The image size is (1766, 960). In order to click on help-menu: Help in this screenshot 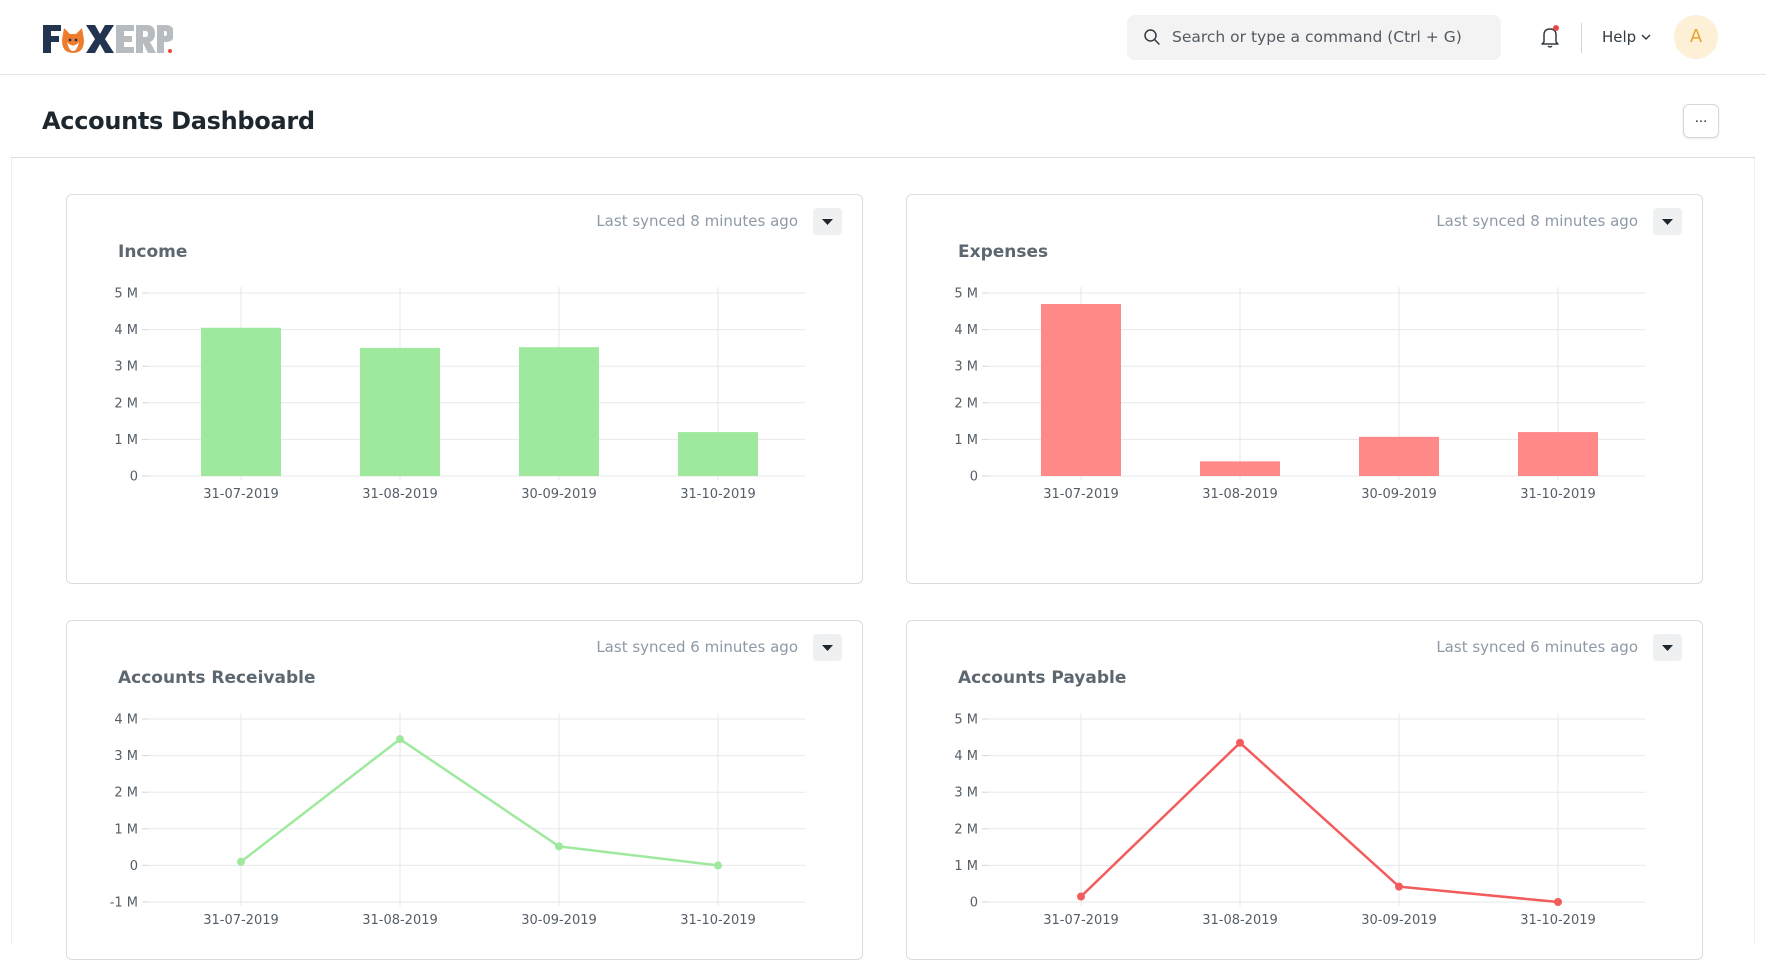, I will do `click(1619, 37)`.